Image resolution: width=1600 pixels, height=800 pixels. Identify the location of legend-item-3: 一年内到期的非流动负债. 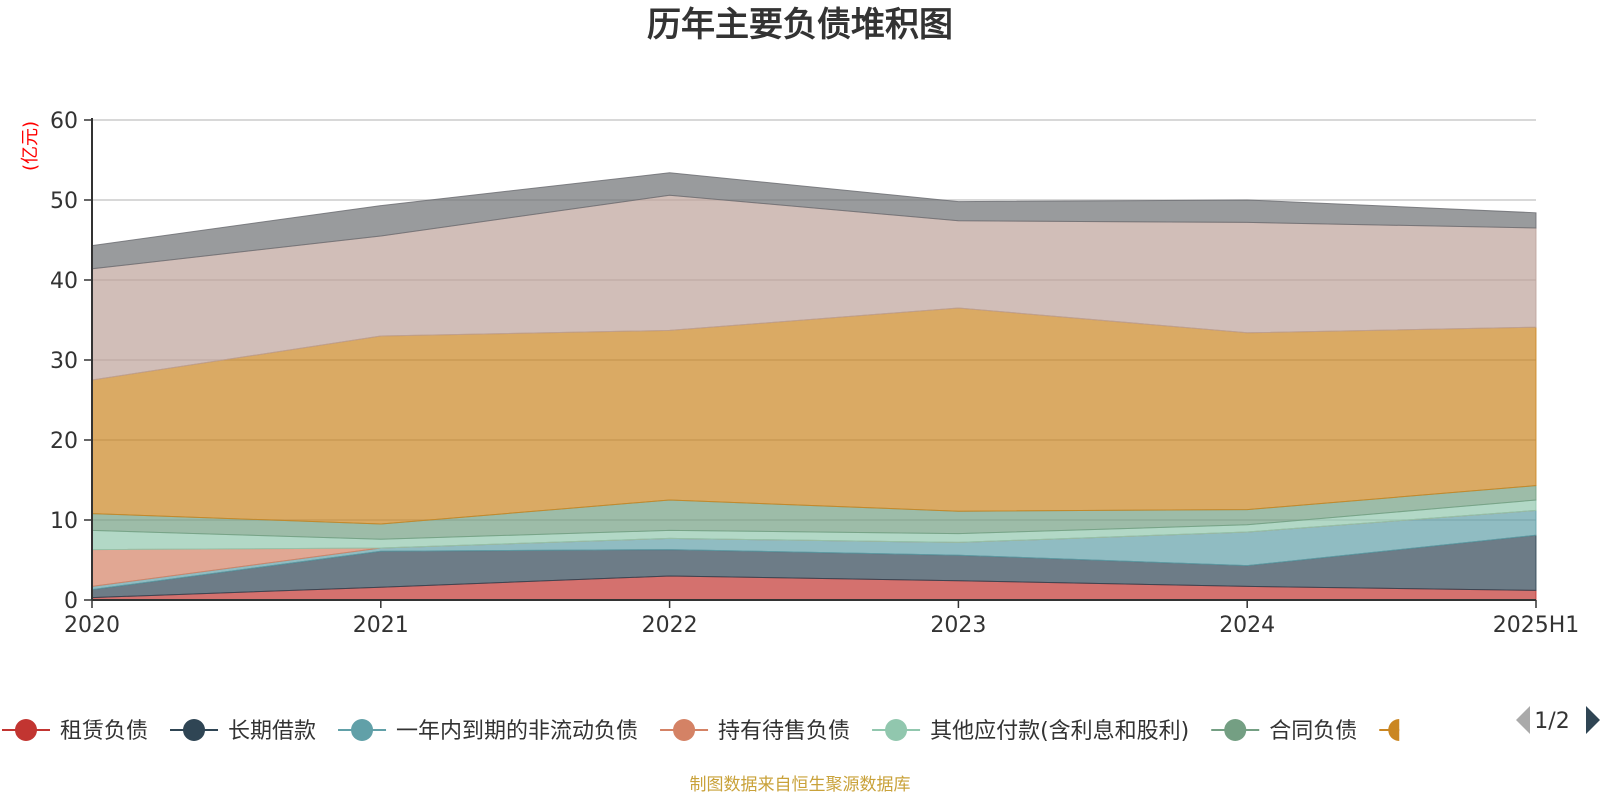
(488, 731).